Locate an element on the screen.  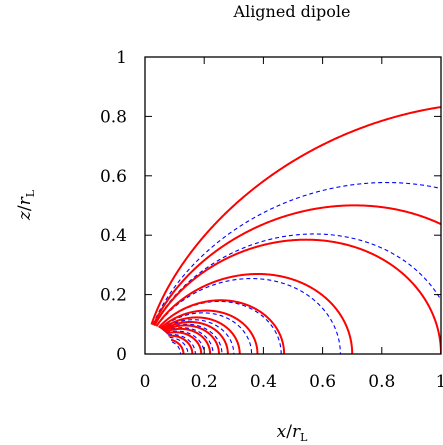
x-axis-label-sep: / is located at coordinates (289, 432).